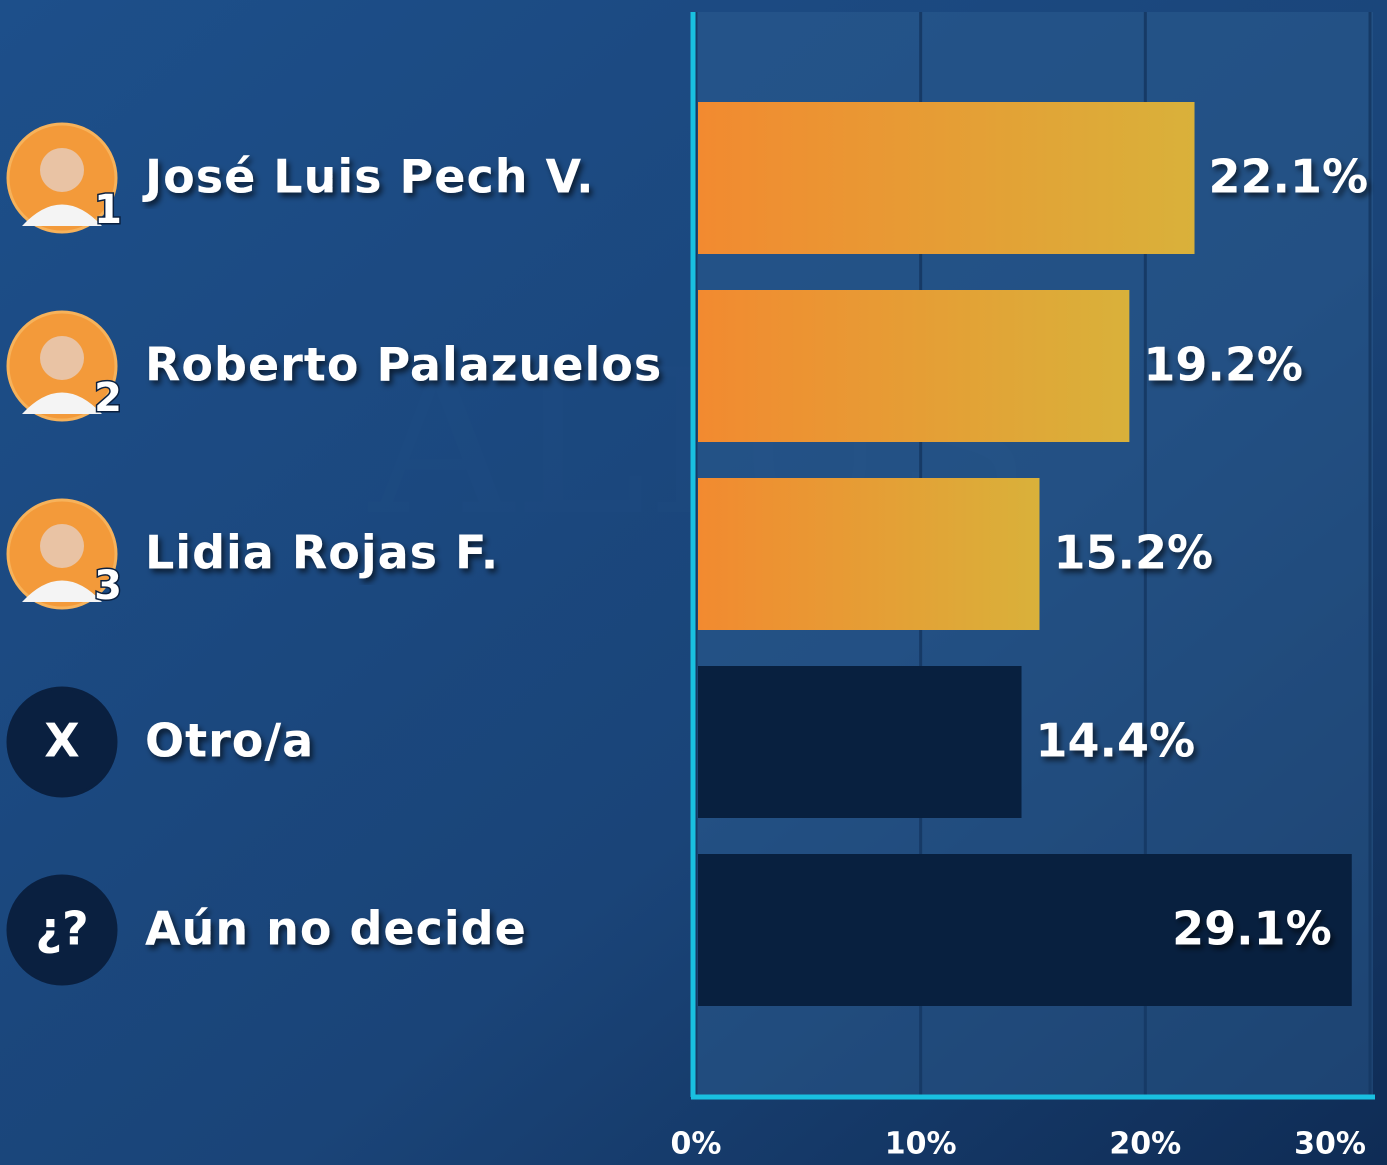 The image size is (1387, 1165). I want to click on value-label: 29.1%, so click(1252, 929).